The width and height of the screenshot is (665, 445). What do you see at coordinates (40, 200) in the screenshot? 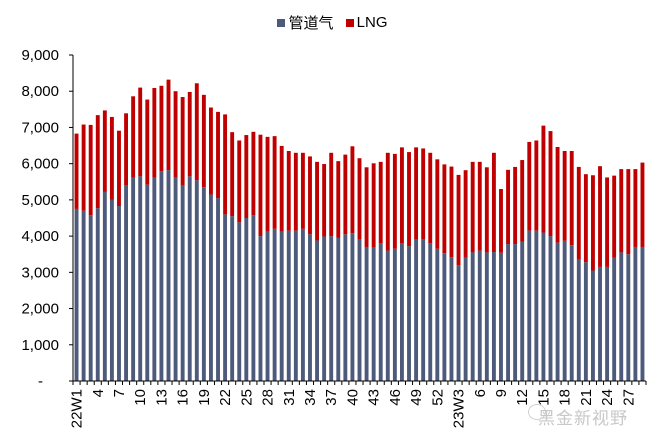
I see `y-tick-label: 5,000` at bounding box center [40, 200].